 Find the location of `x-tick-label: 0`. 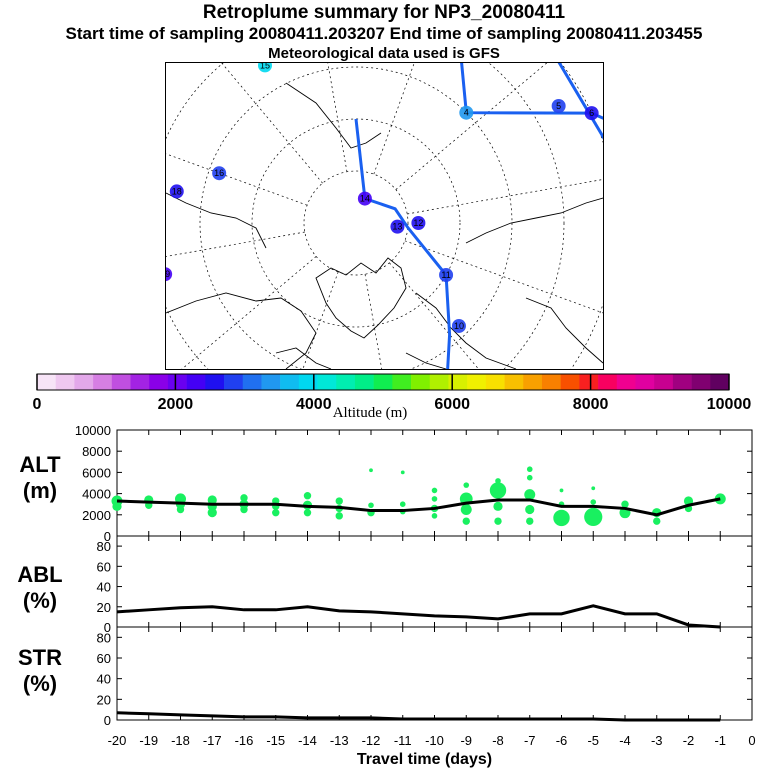

x-tick-label: 0 is located at coordinates (751, 740).